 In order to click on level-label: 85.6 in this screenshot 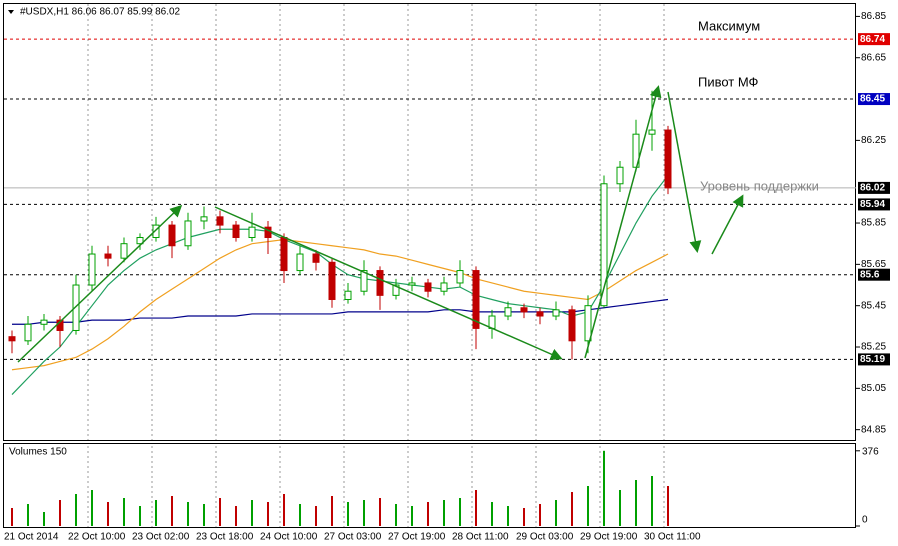, I will do `click(870, 274)`.